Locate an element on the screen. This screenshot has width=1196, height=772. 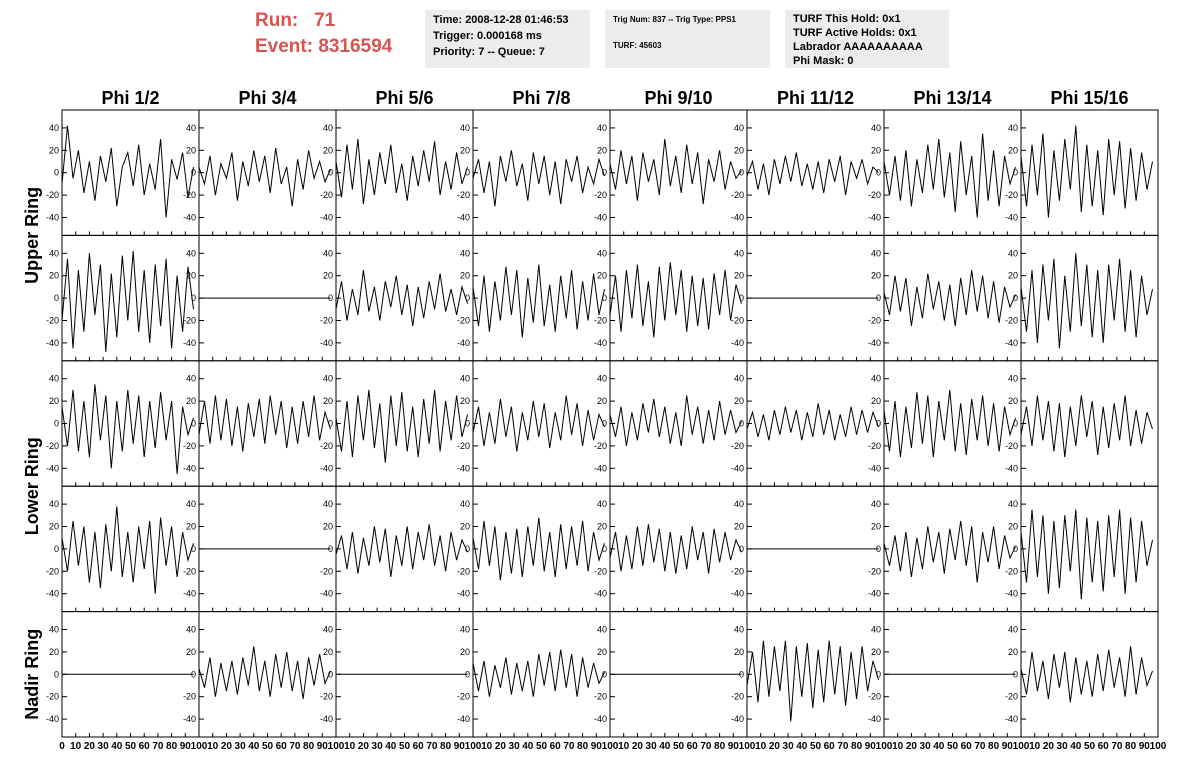
run-label-text: Run: is located at coordinates (277, 20).